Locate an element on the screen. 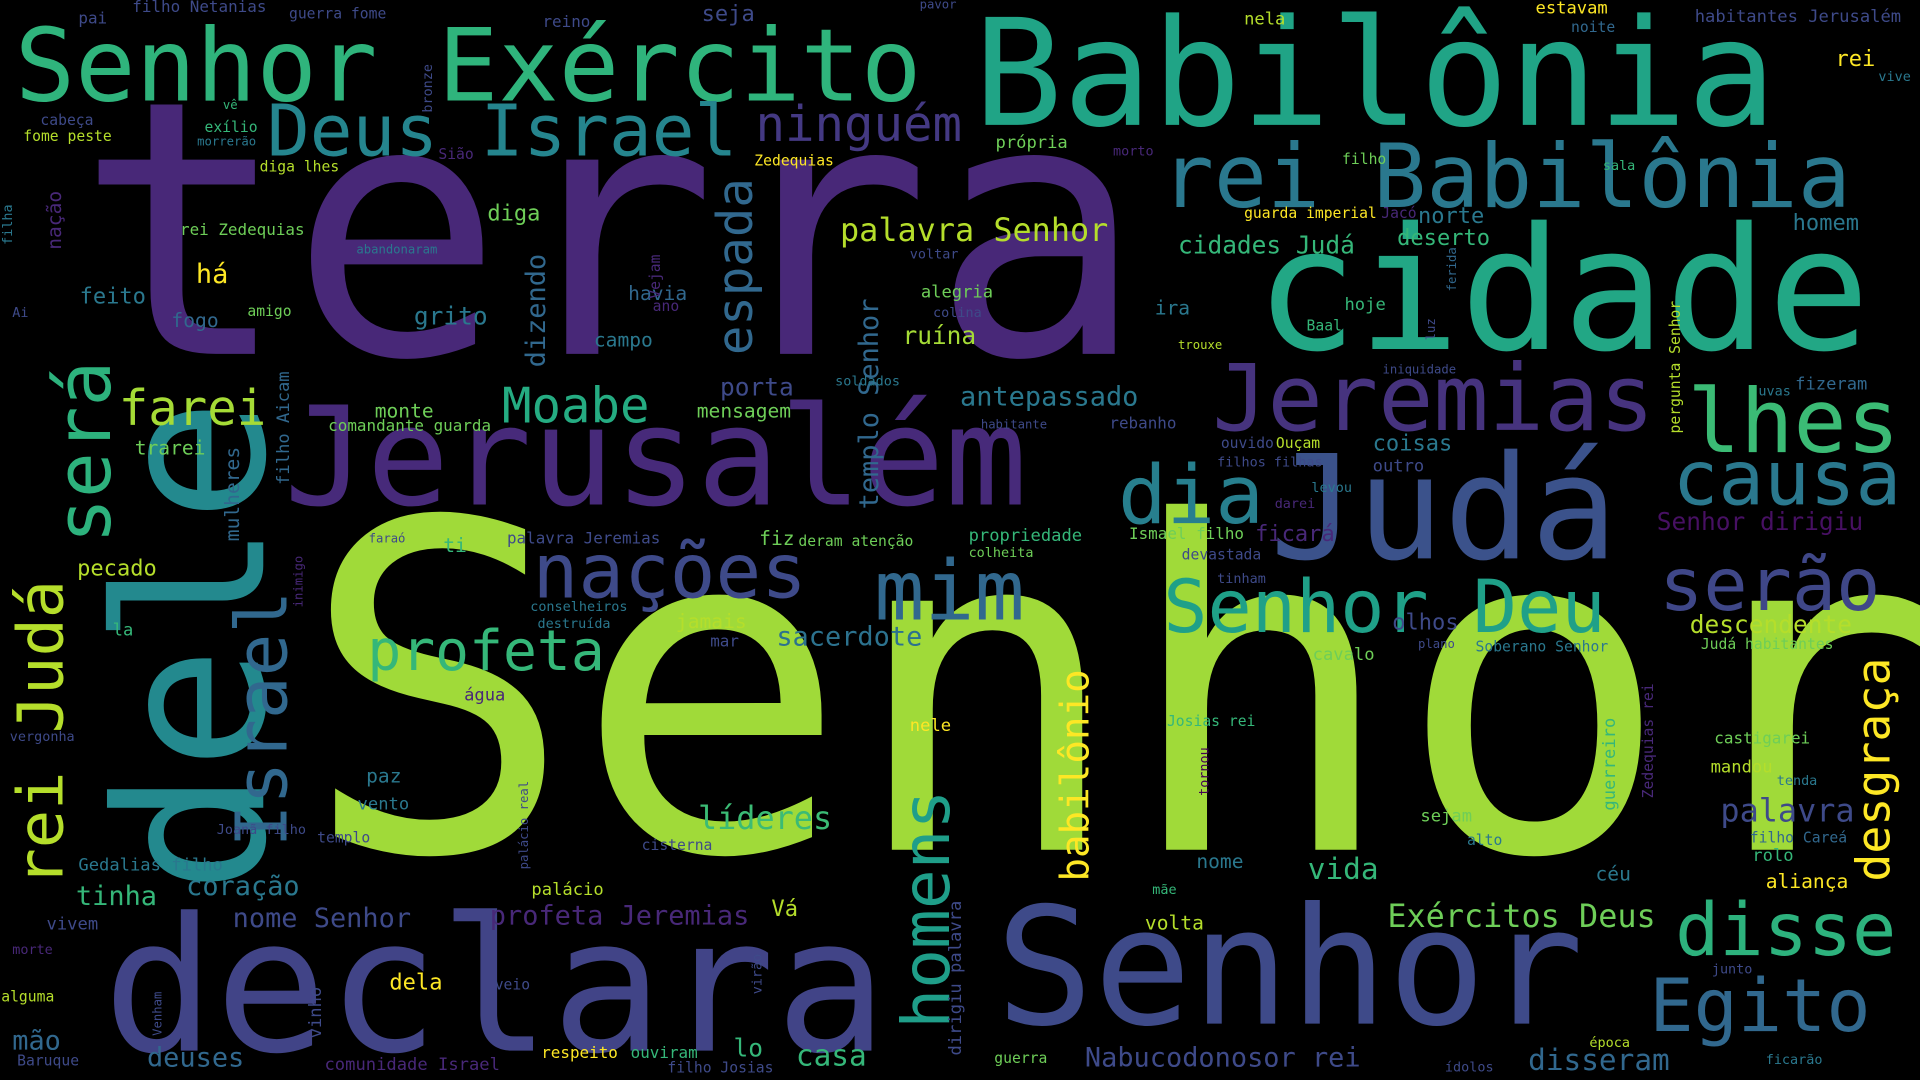 This screenshot has height=1080, width=1920. word: nações is located at coordinates (669, 571).